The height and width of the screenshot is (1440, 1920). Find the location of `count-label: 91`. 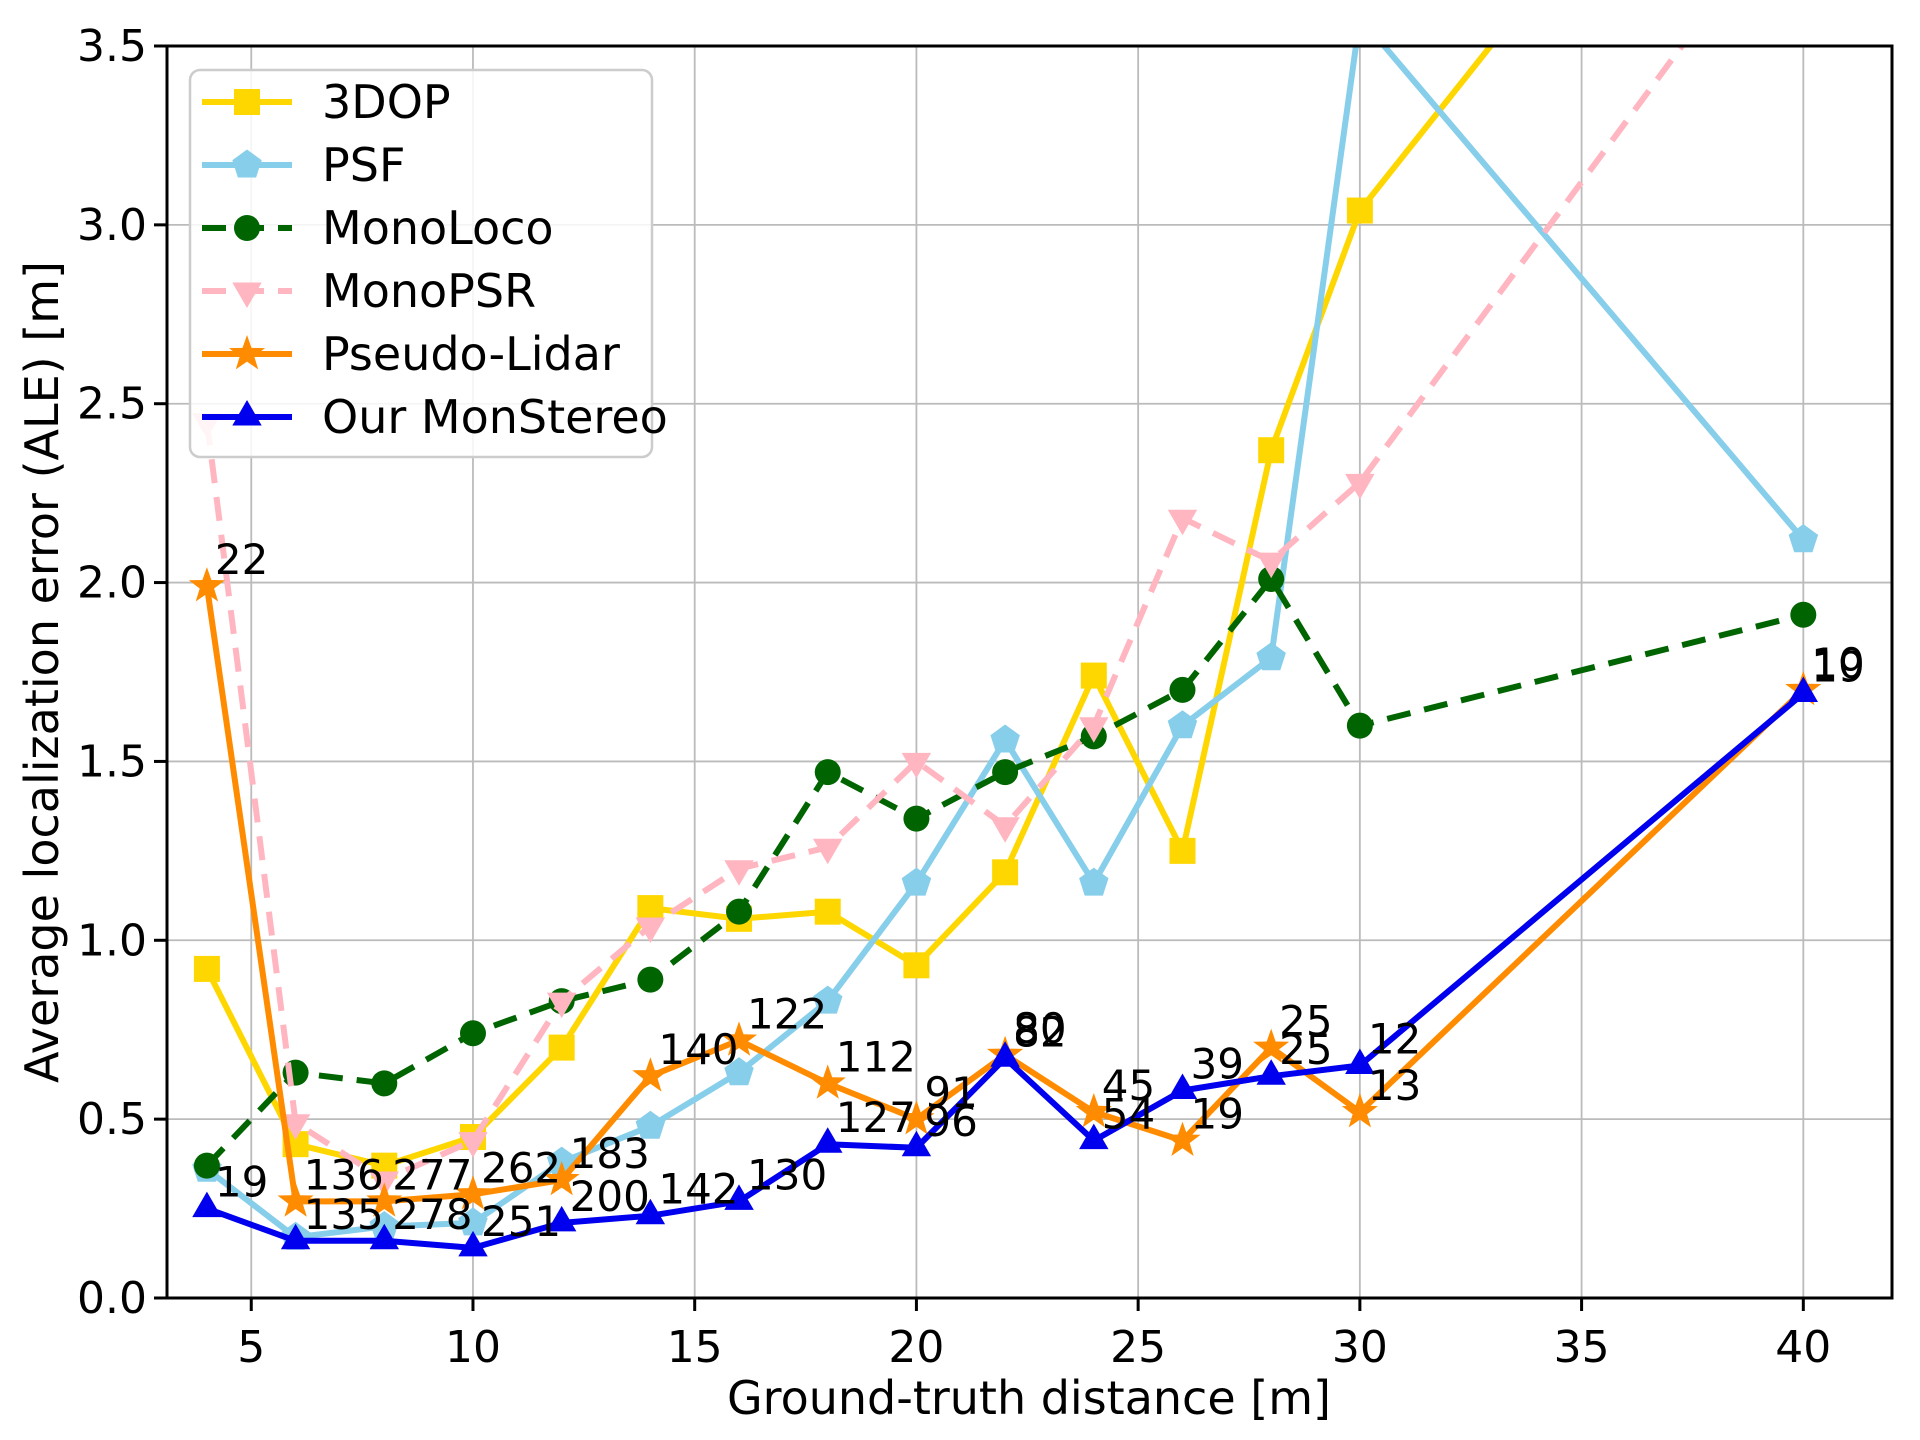

count-label: 91 is located at coordinates (950, 1092).